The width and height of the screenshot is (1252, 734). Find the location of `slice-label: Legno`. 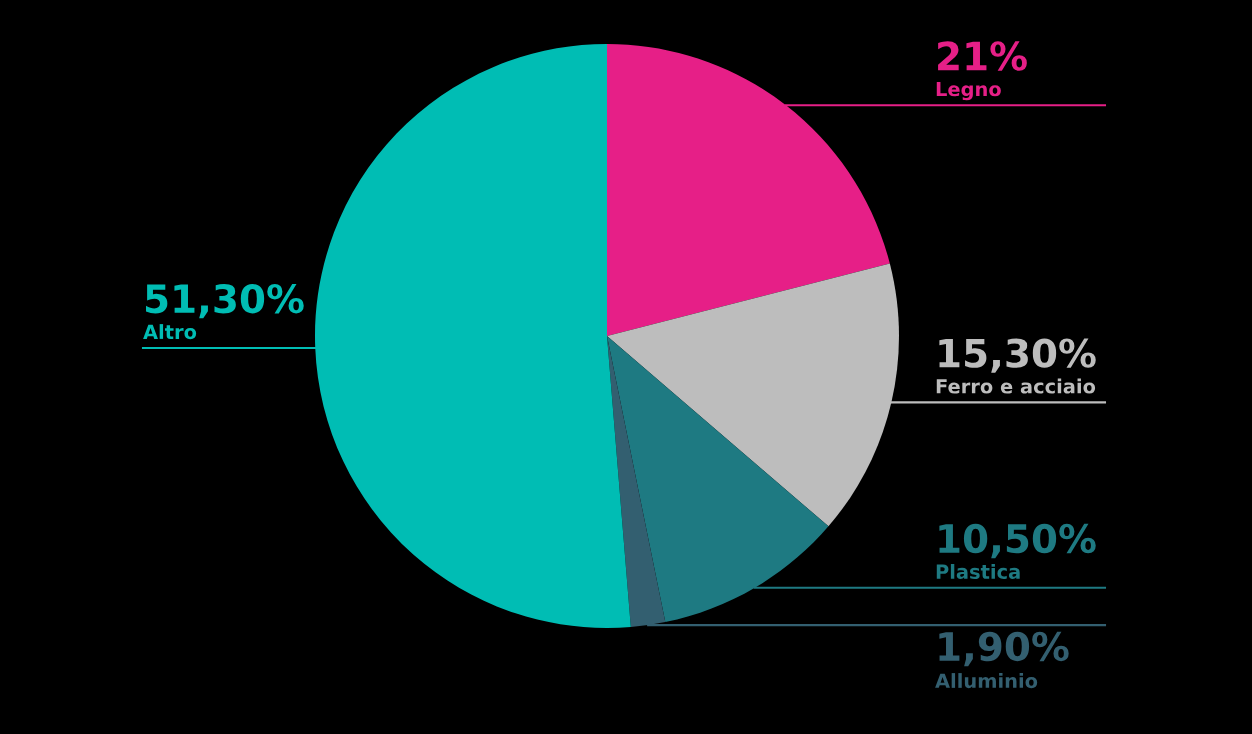

slice-label: Legno is located at coordinates (968, 91).